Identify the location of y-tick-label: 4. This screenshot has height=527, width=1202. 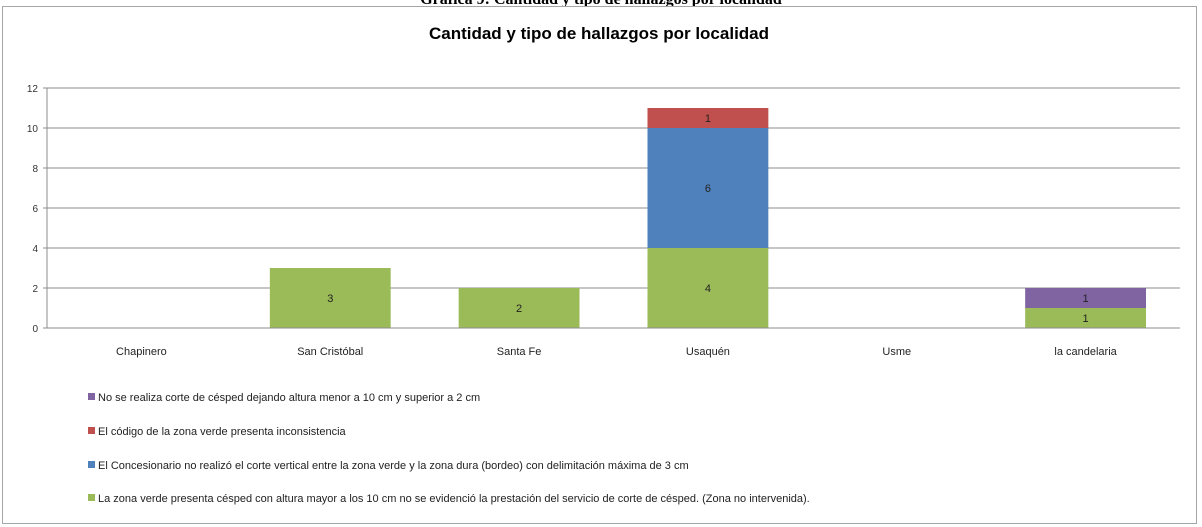
(35, 249).